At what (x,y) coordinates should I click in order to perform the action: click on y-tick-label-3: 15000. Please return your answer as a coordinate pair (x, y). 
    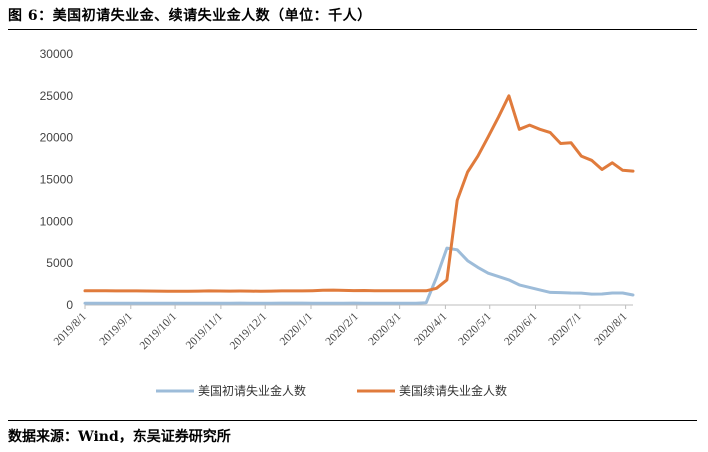
    Looking at the image, I should click on (57, 180).